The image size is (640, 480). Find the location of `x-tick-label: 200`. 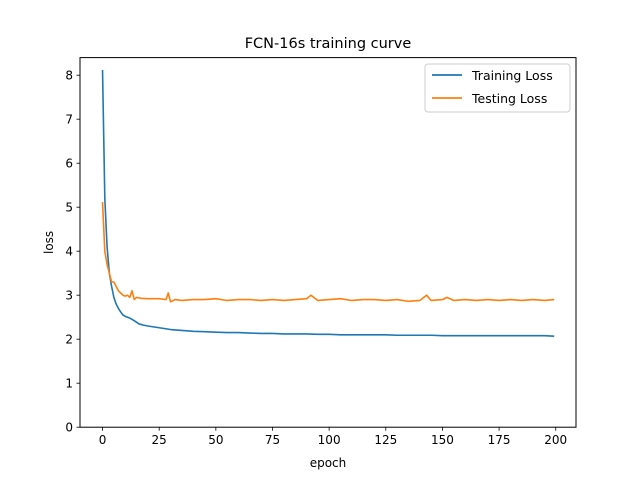

x-tick-label: 200 is located at coordinates (555, 440).